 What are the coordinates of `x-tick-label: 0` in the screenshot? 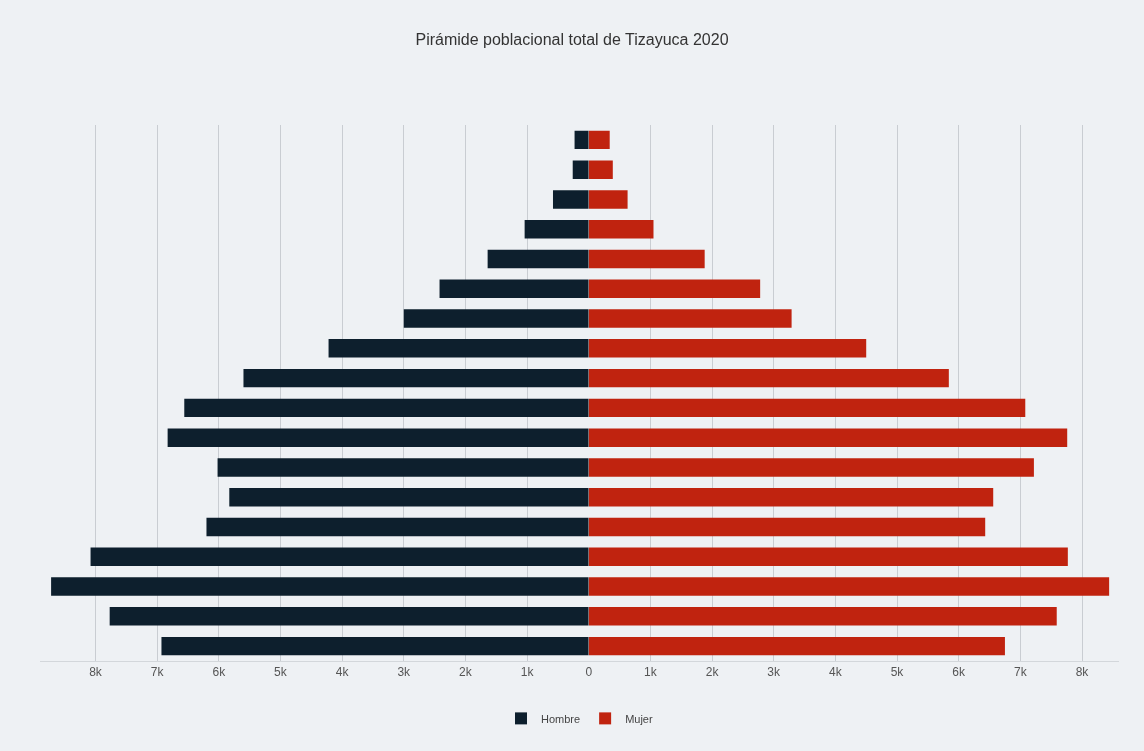 It's located at (589, 672).